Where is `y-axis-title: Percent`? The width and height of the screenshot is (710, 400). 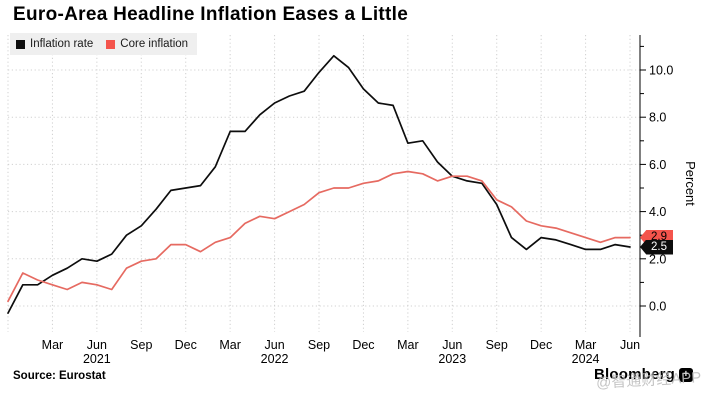 y-axis-title: Percent is located at coordinates (690, 183).